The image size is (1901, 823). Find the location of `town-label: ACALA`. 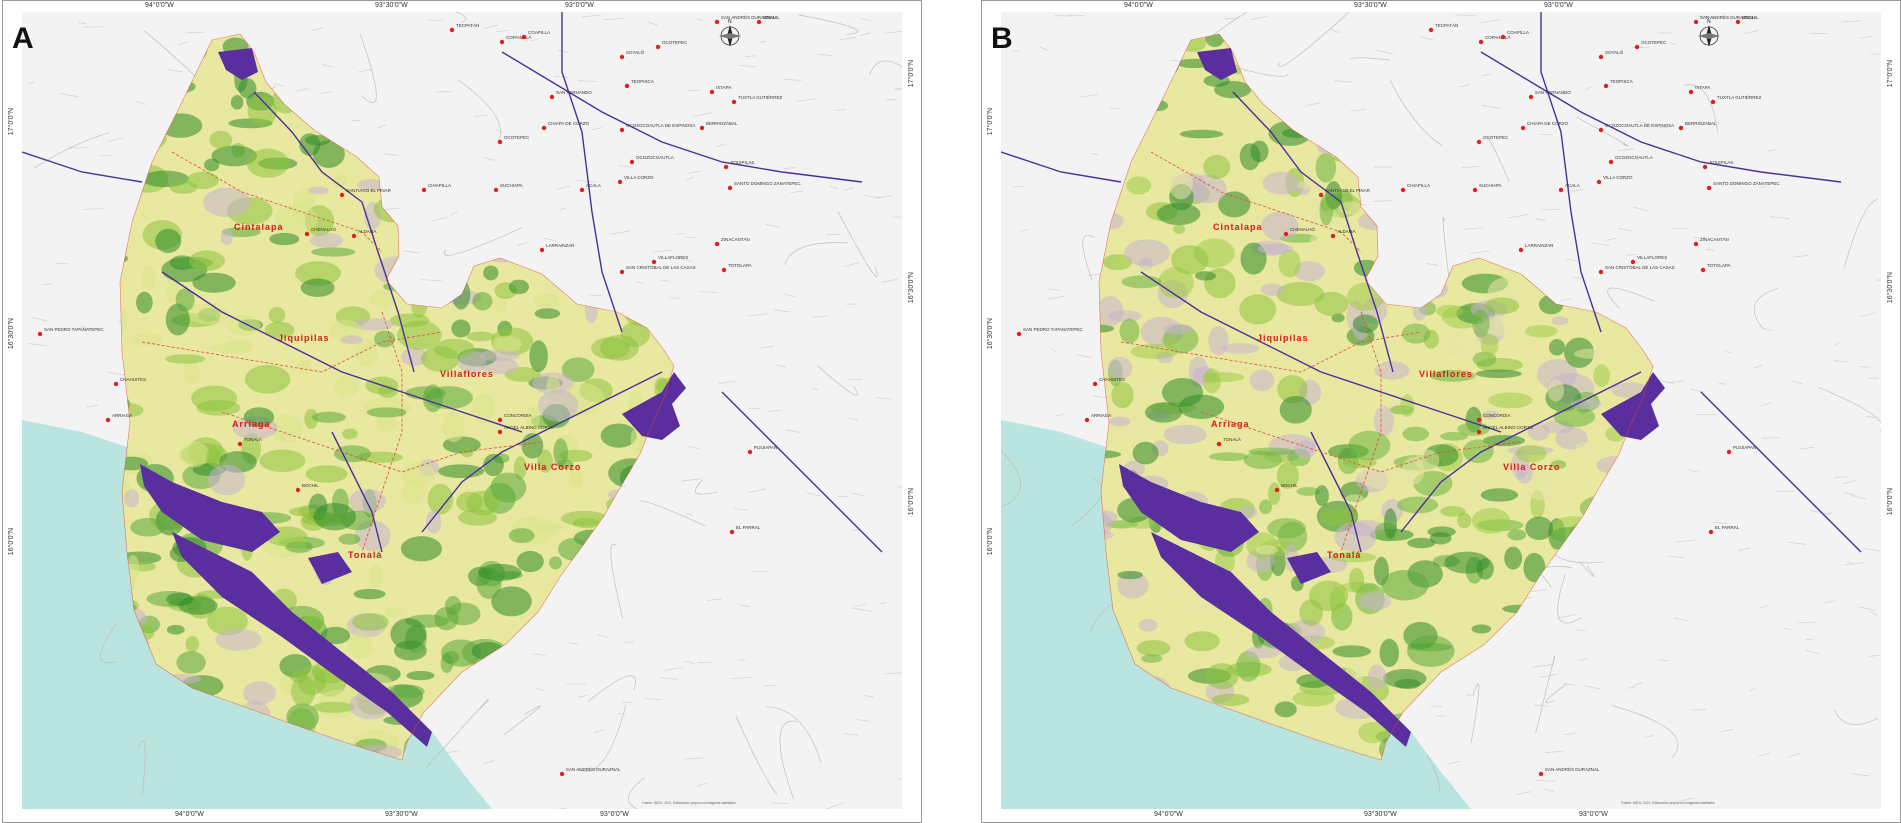

town-label: ACALA is located at coordinates (1572, 185).